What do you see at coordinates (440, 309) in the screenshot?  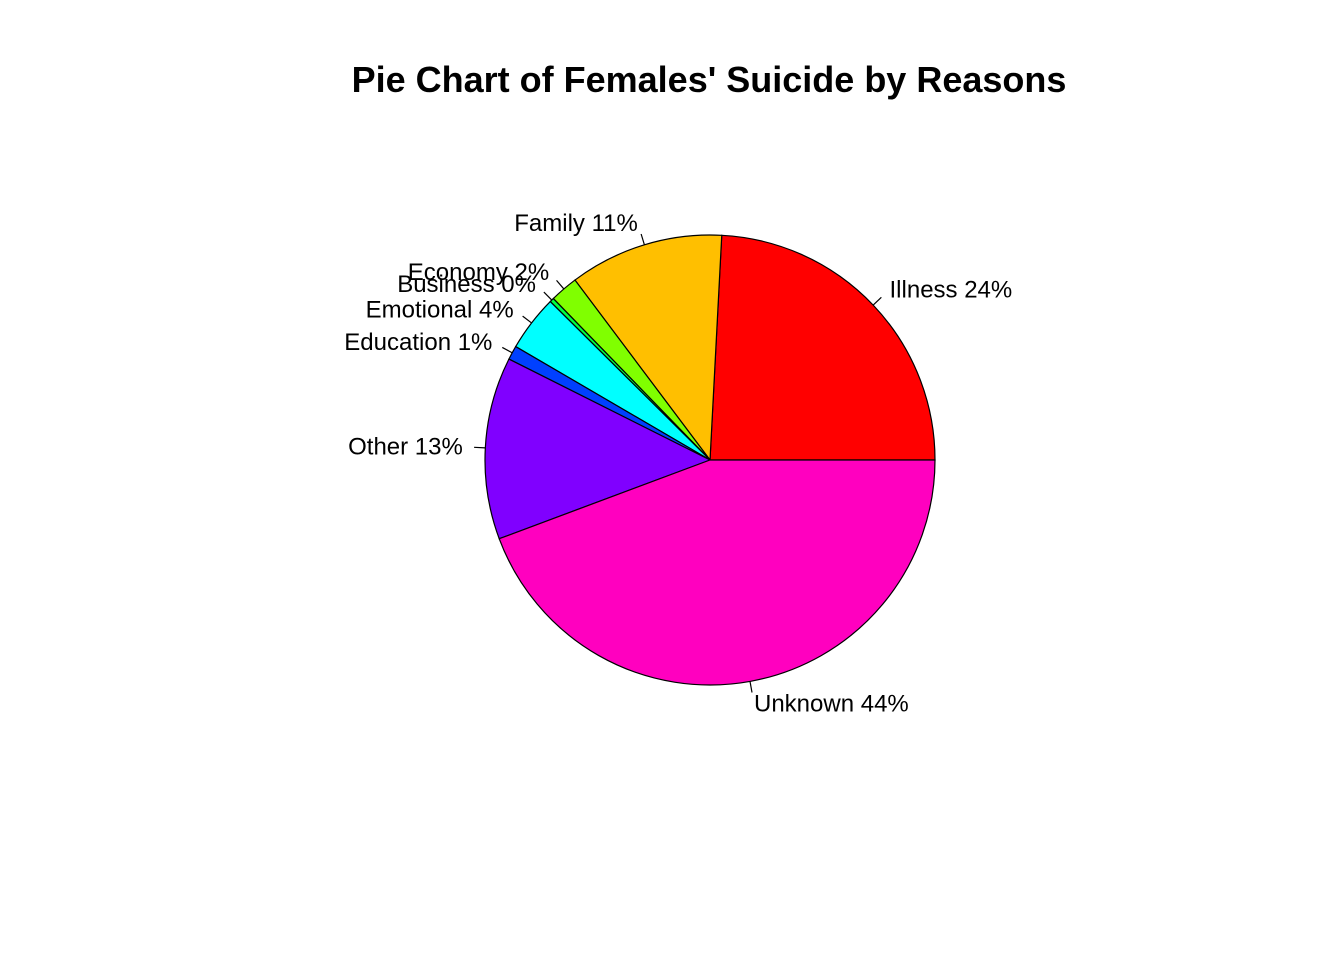 I see `slice-label-emotional: Emotional 4%` at bounding box center [440, 309].